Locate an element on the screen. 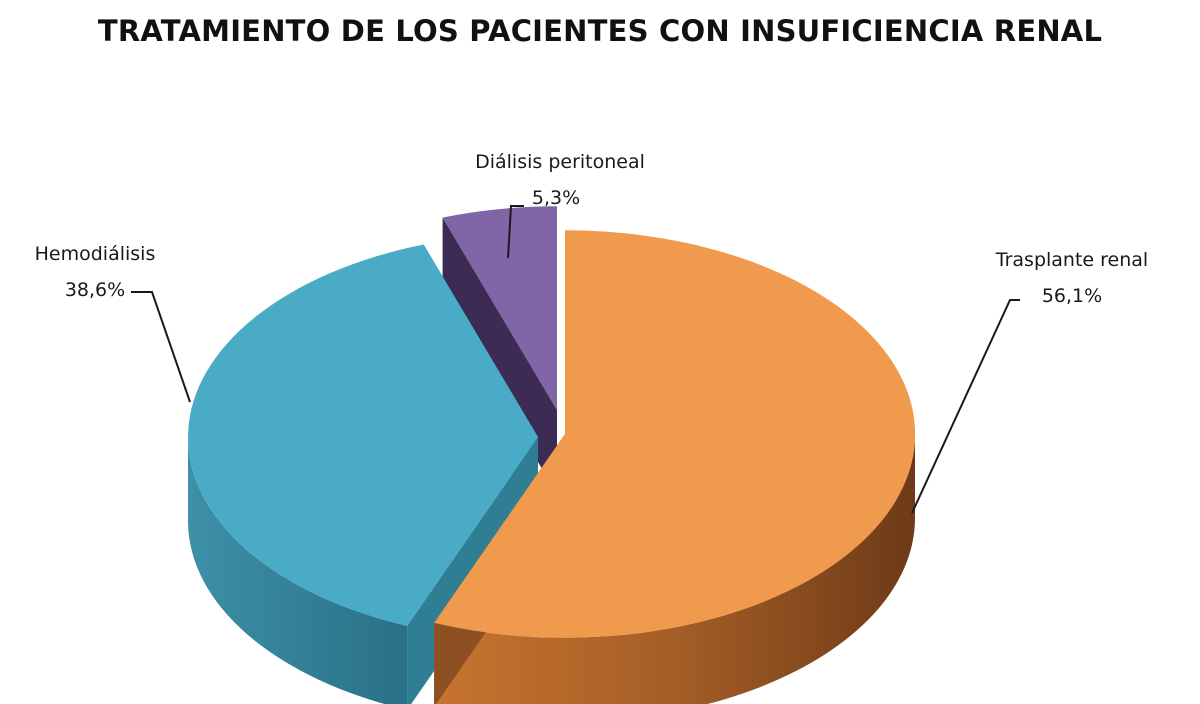 This screenshot has width=1200, height=704. data-label-trasplante-value: 56,1% is located at coordinates (1072, 296).